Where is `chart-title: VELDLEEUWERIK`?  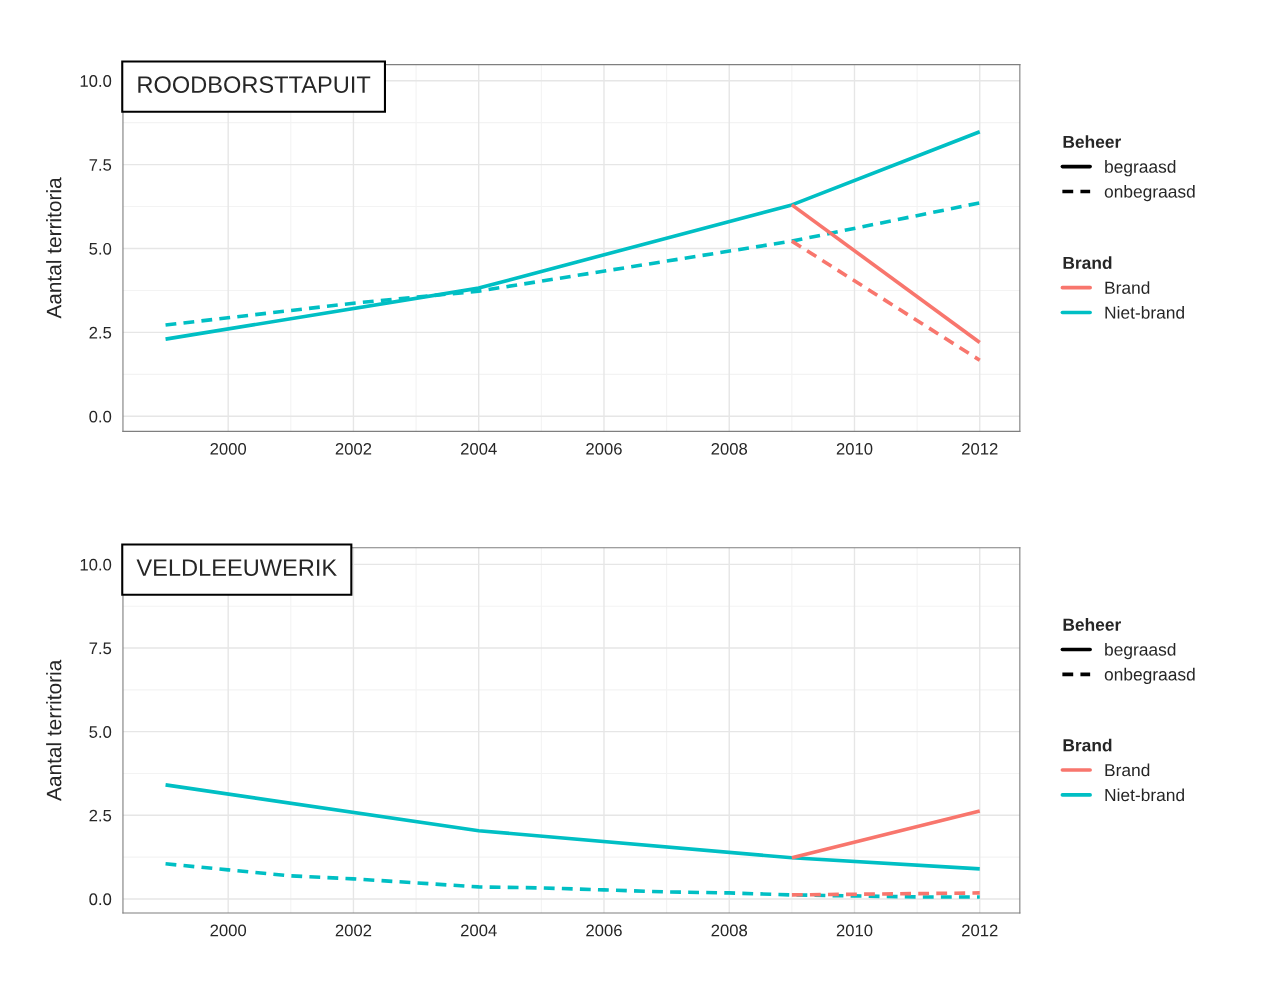
chart-title: VELDLEEUWERIK is located at coordinates (236, 567).